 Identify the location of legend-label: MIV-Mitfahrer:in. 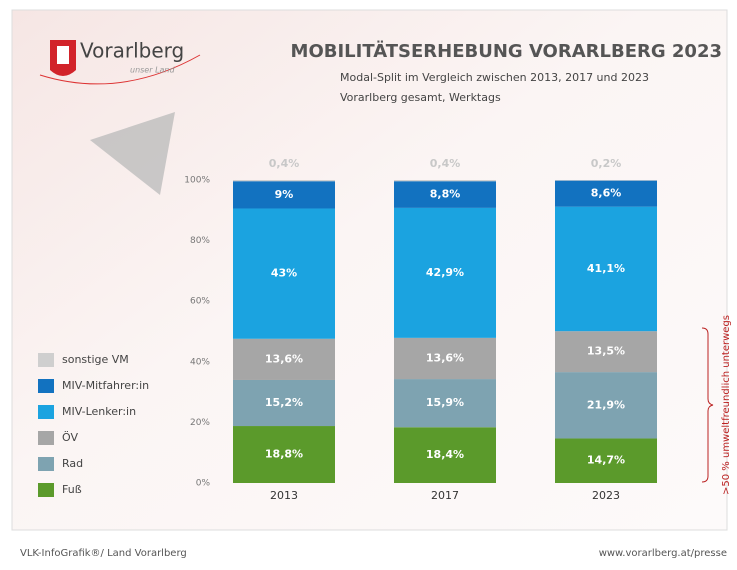
(105, 385).